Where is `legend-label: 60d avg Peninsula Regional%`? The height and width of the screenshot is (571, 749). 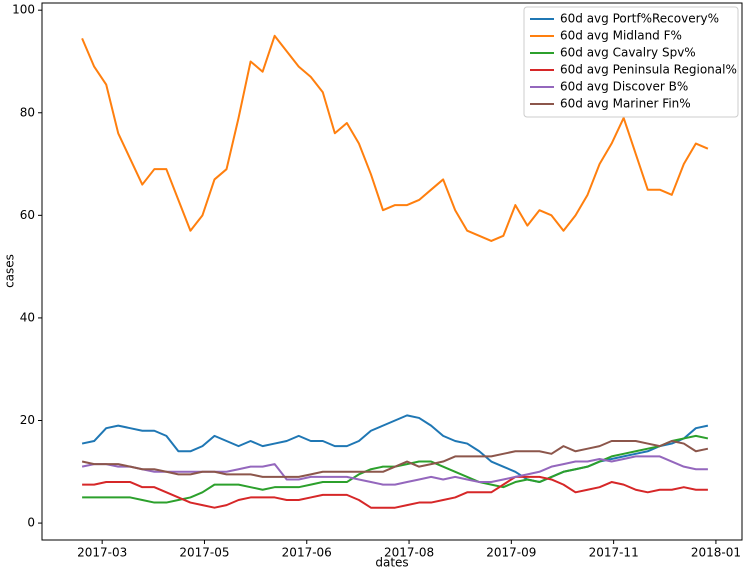
legend-label: 60d avg Peninsula Regional% is located at coordinates (648, 70).